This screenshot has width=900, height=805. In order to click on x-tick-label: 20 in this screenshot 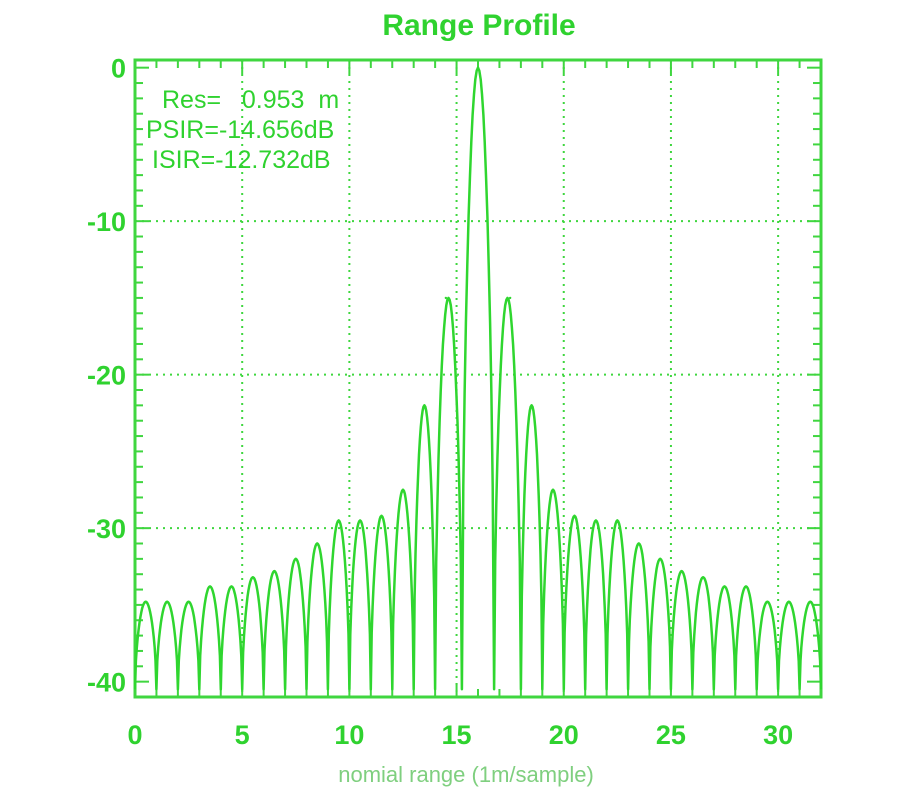, I will do `click(564, 735)`.